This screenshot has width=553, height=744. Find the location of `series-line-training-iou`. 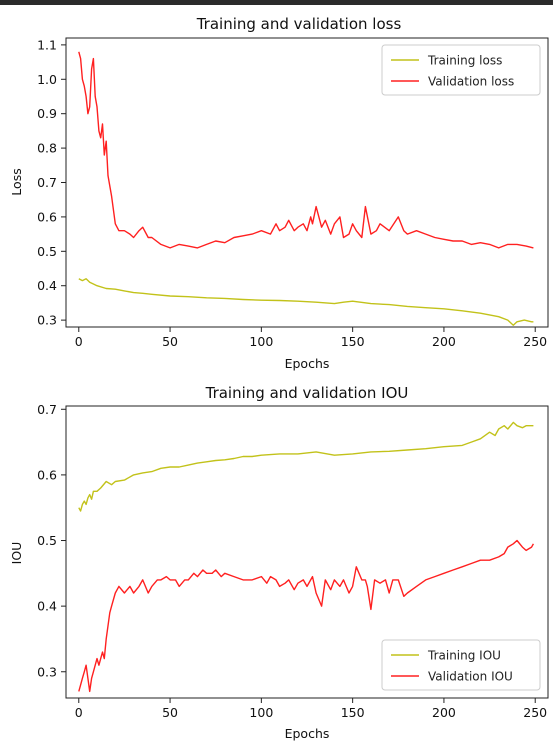

series-line-training-iou is located at coordinates (306, 466).